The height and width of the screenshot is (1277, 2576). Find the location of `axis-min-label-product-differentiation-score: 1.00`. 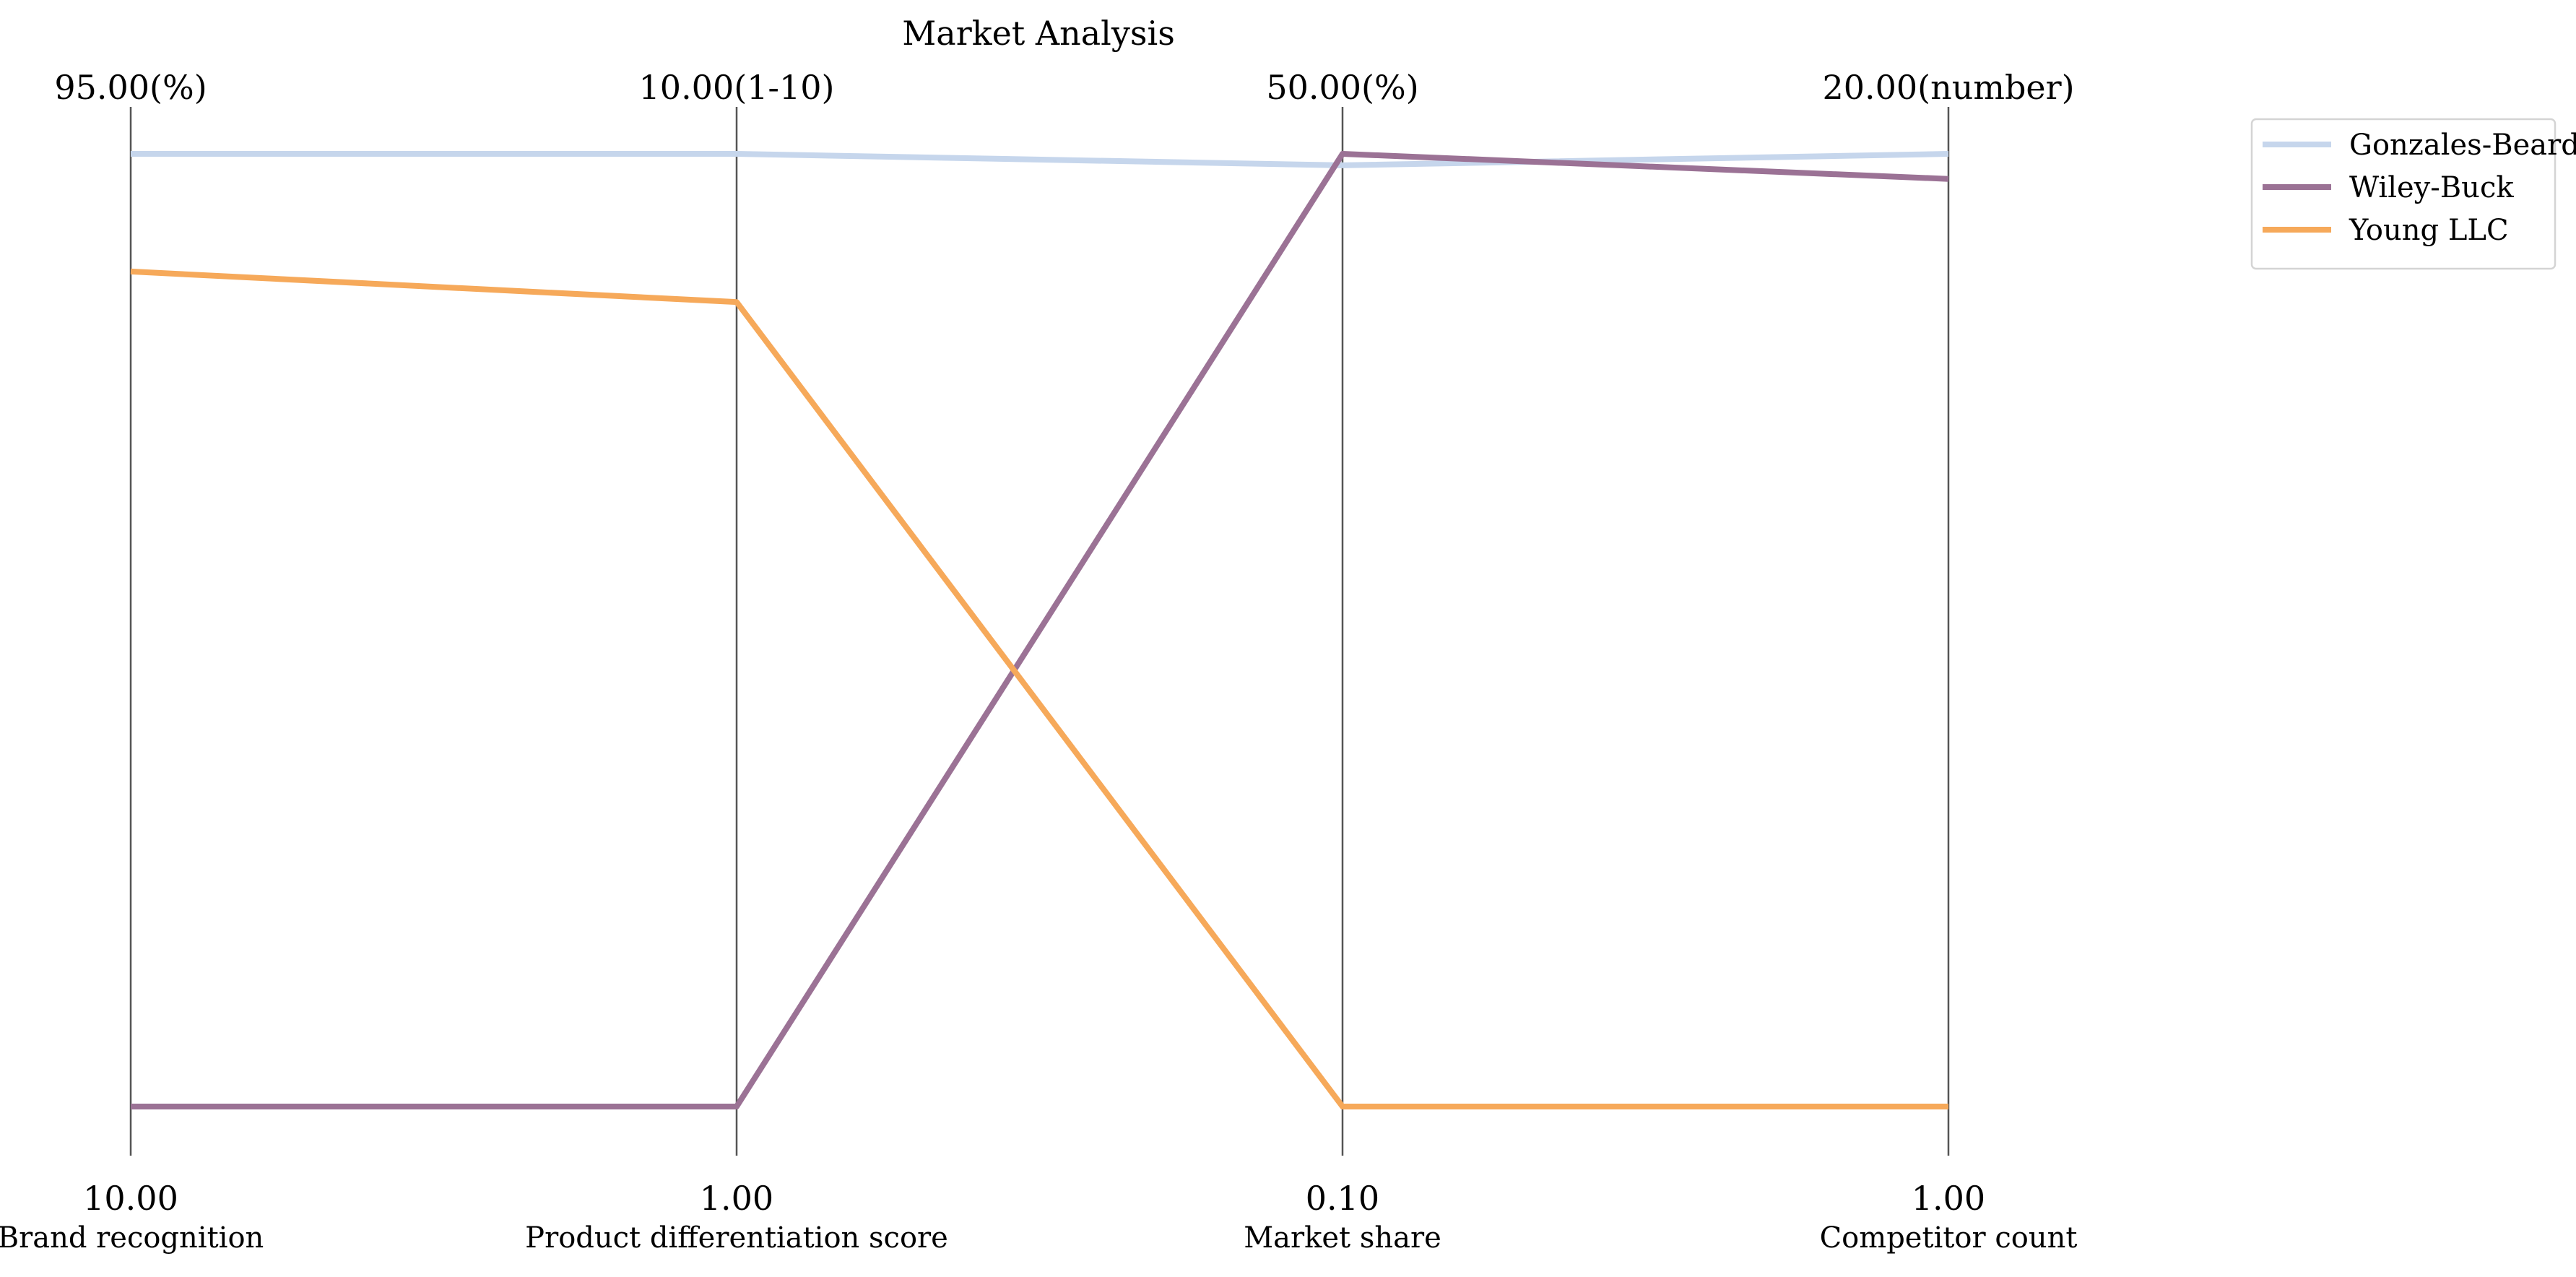

axis-min-label-product-differentiation-score: 1.00 is located at coordinates (736, 1198).